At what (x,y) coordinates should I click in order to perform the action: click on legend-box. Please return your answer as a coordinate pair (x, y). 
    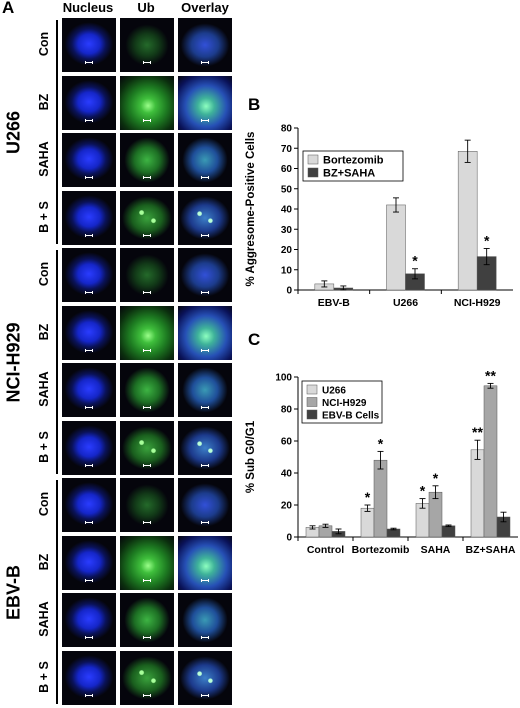
    Looking at the image, I should click on (353, 166).